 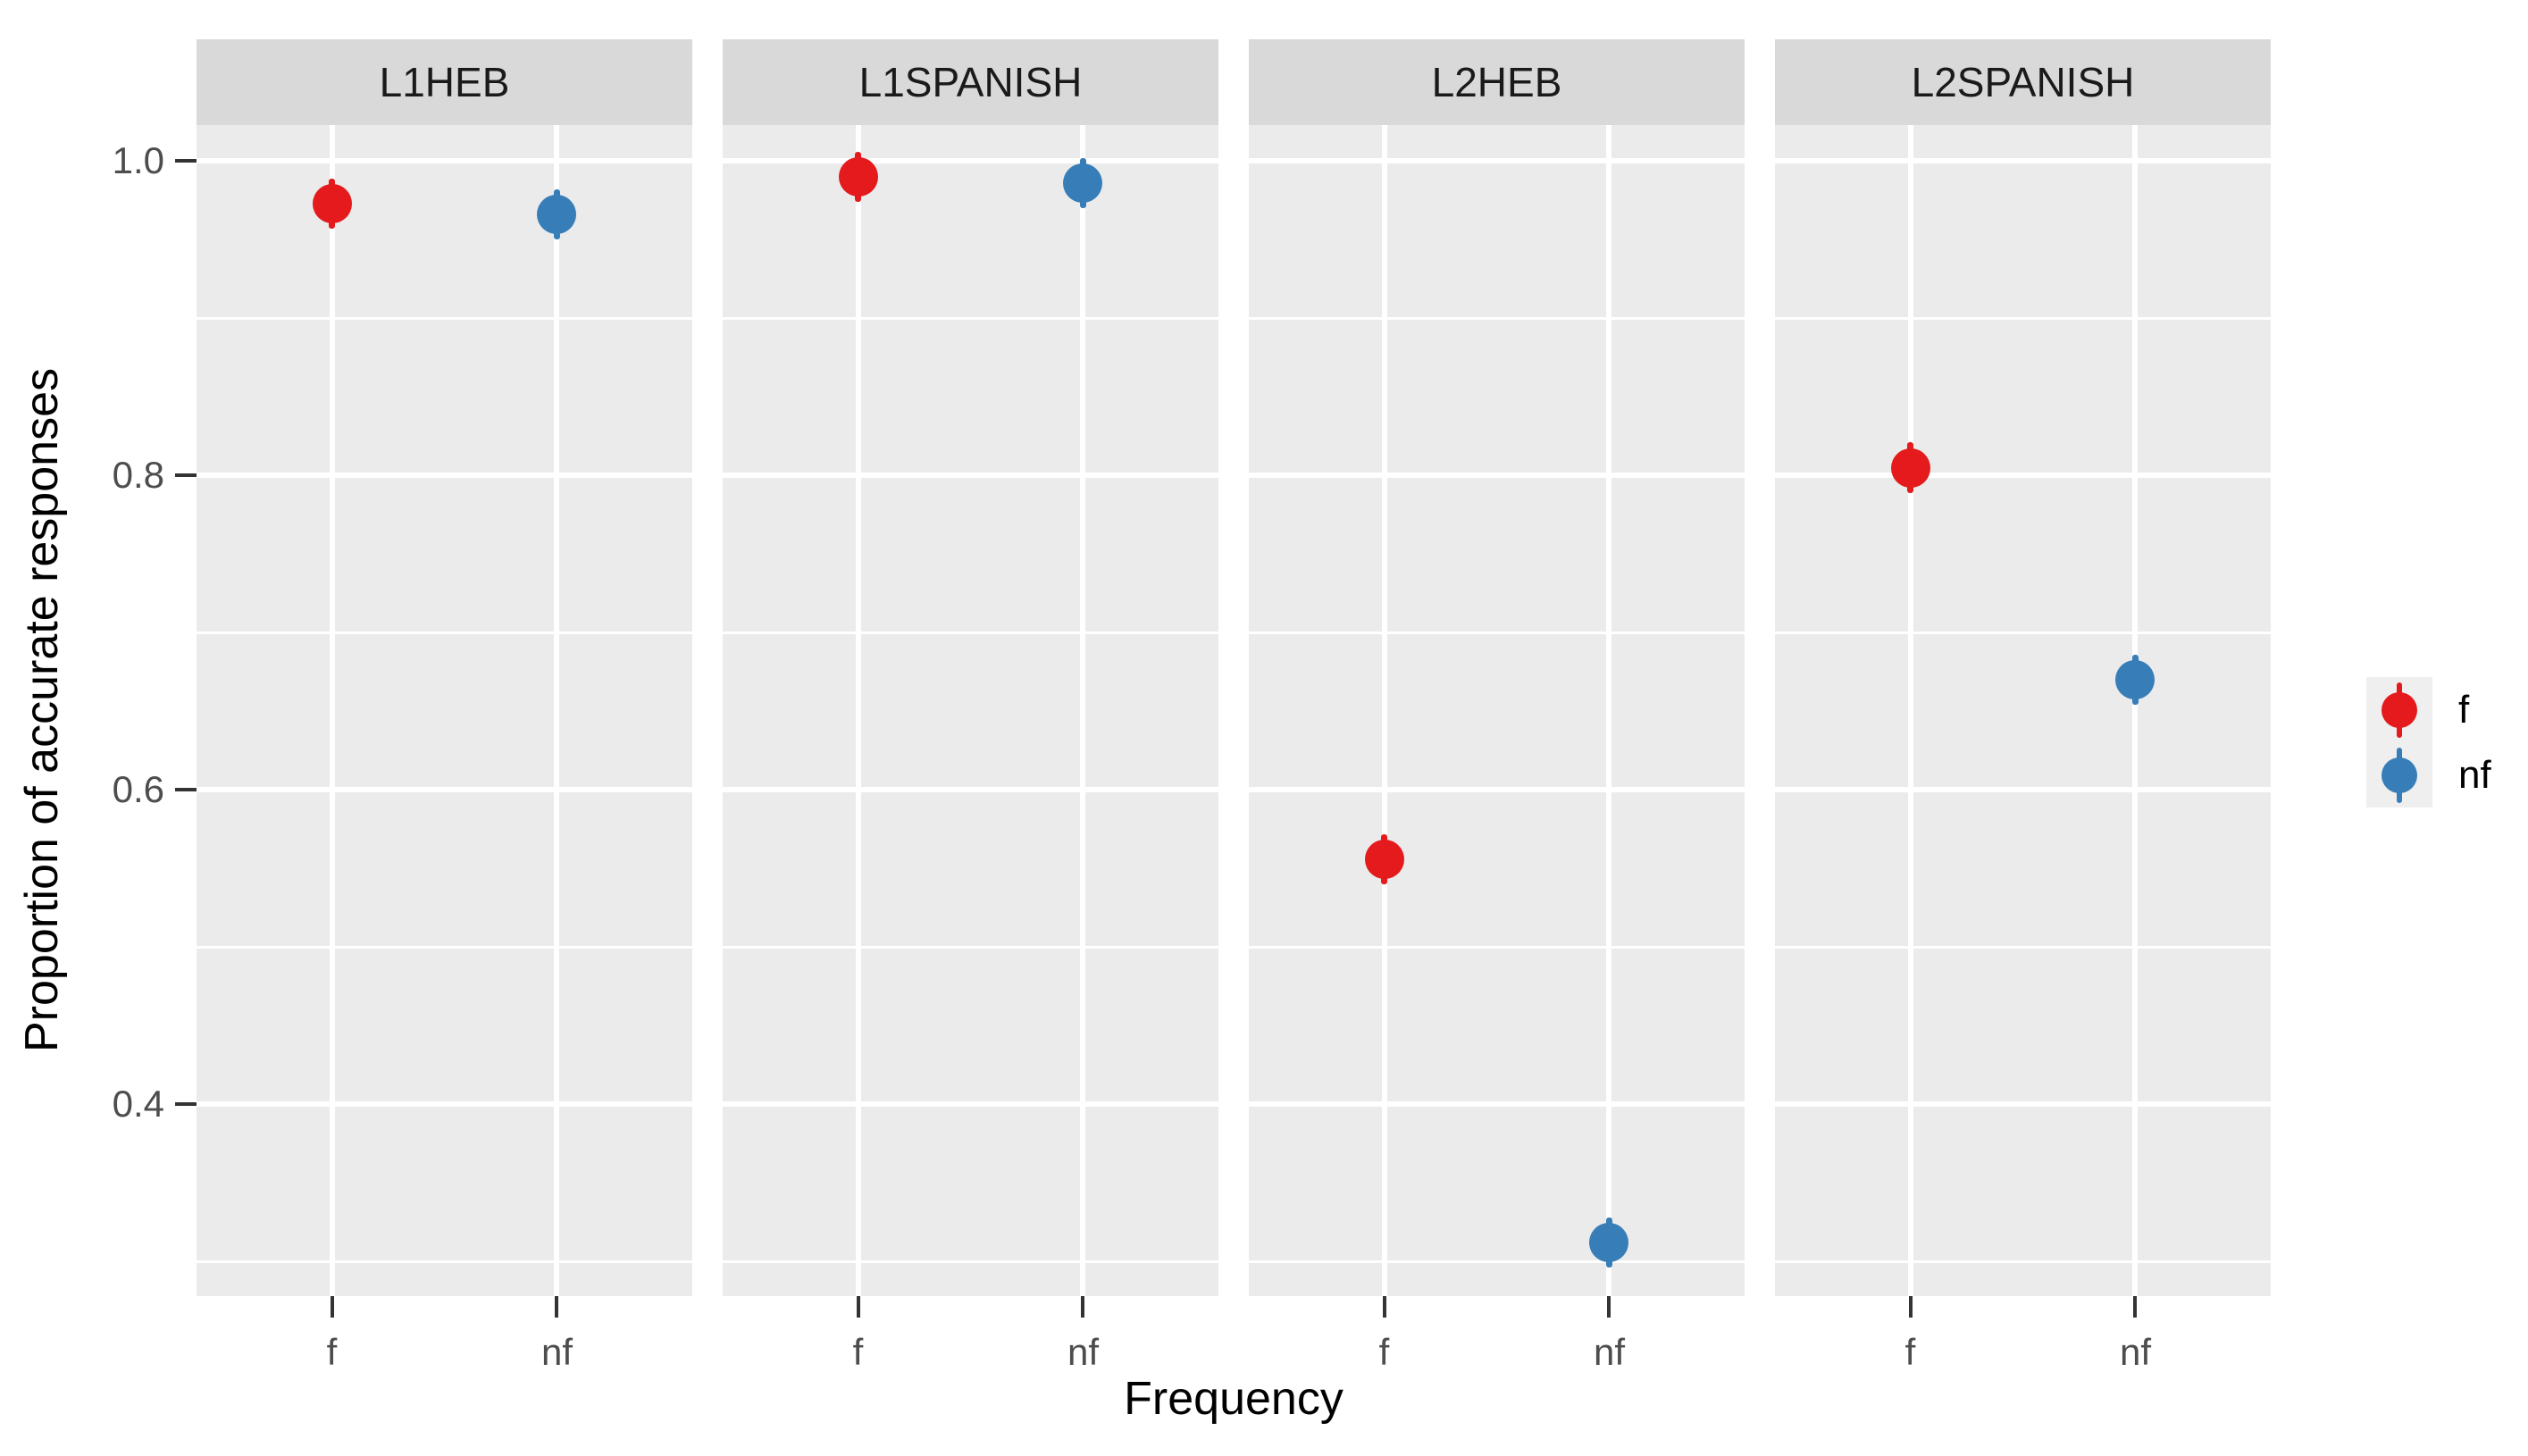 I want to click on legend-label-f: f, so click(x=2464, y=709).